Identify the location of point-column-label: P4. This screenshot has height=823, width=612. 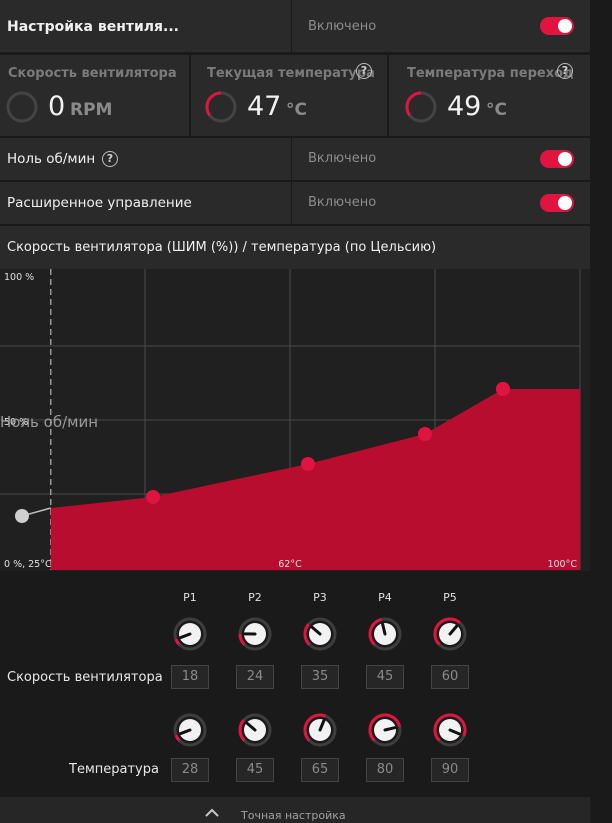
(385, 597).